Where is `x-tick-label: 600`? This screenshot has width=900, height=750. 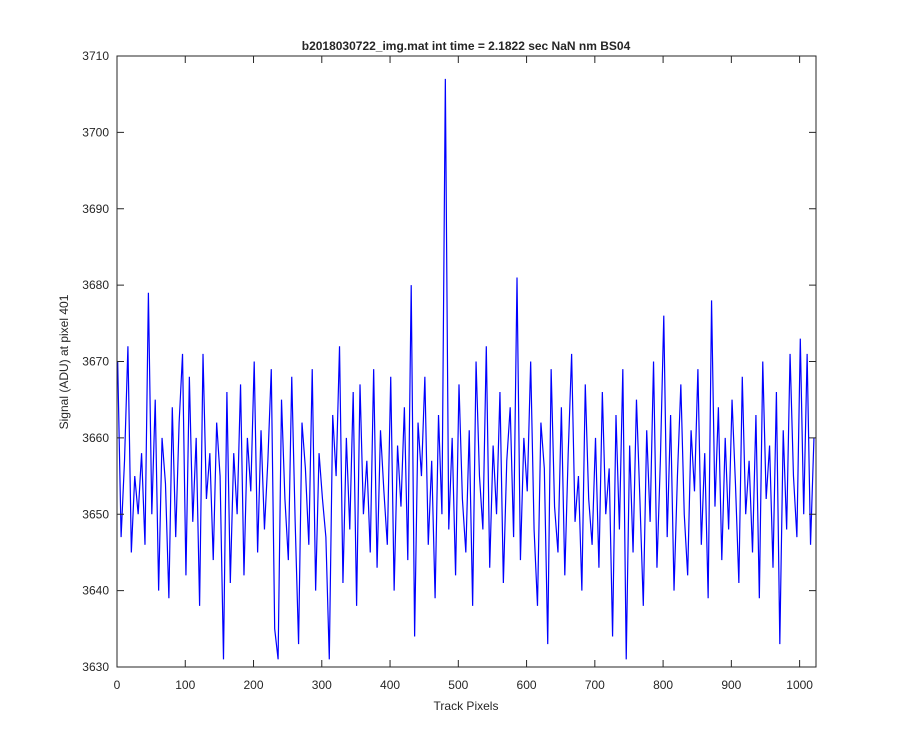
x-tick-label: 600 is located at coordinates (527, 685).